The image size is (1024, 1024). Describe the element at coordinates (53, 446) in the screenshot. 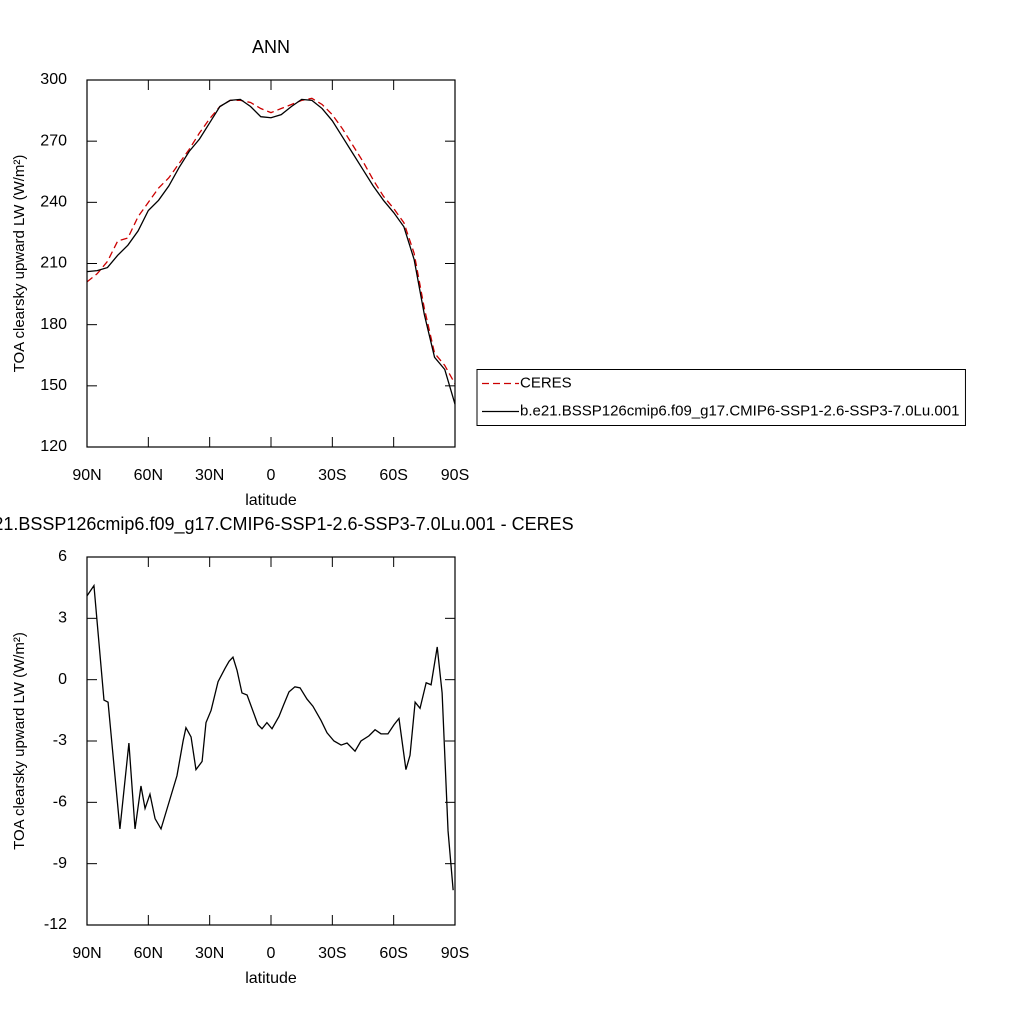

I see `y-tick-label: 120` at that location.